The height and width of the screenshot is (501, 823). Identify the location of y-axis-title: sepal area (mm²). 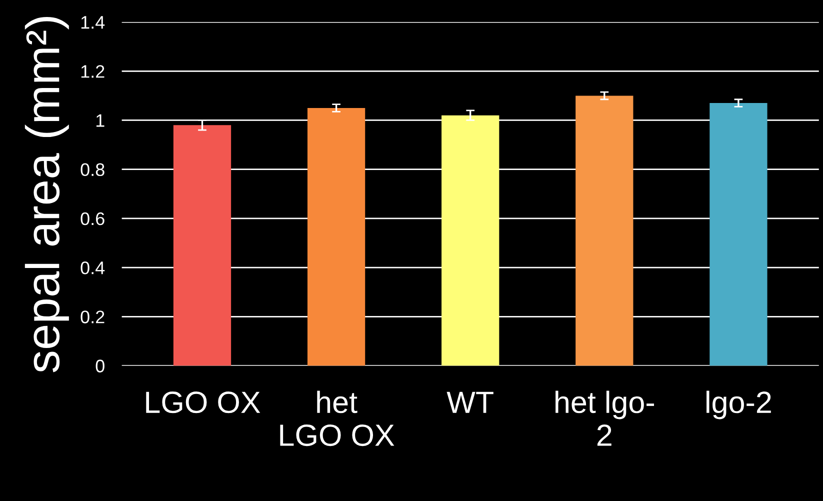
(46, 194).